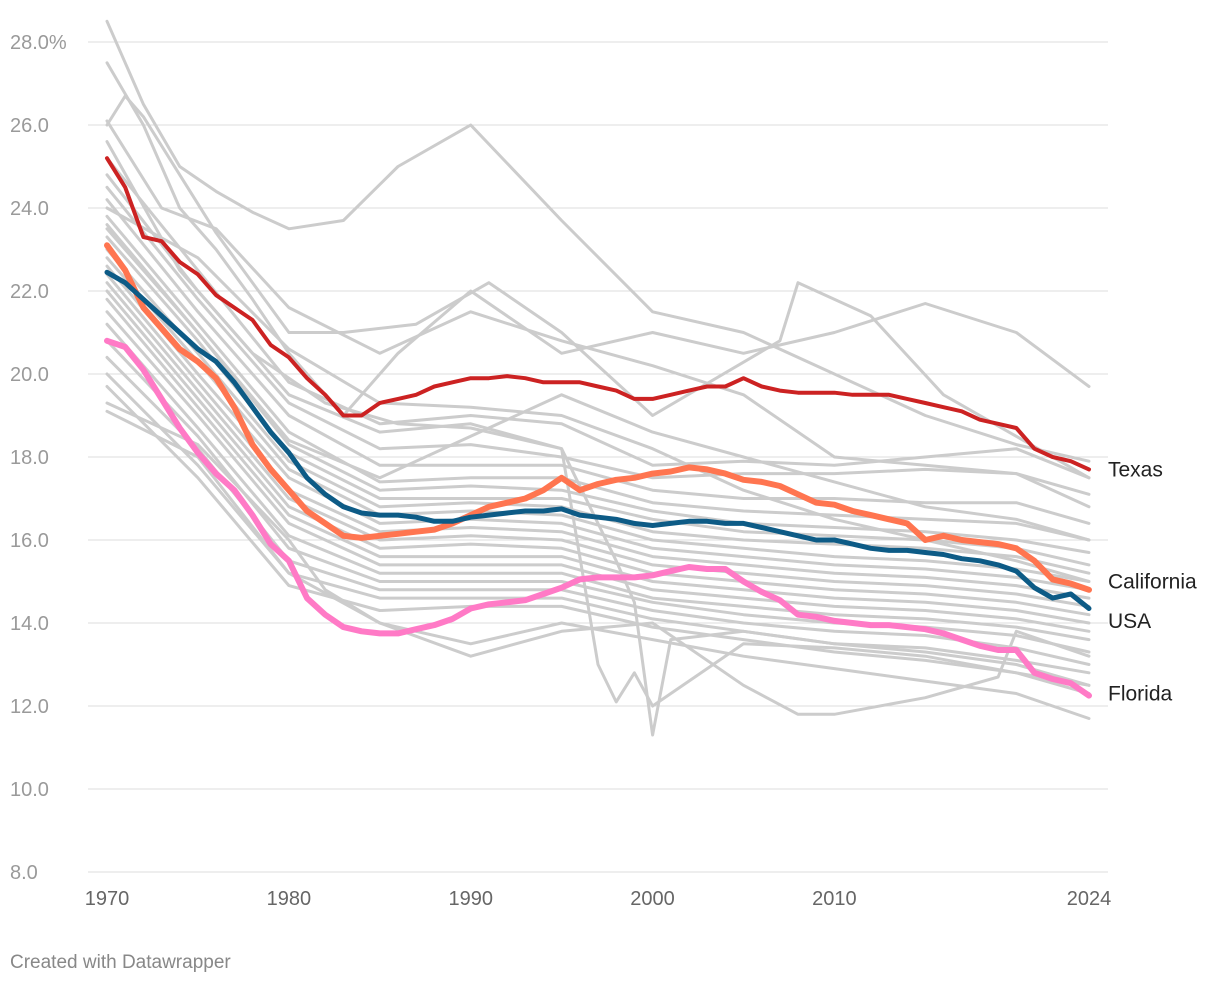 The image size is (1220, 988). Describe the element at coordinates (29, 624) in the screenshot. I see `y-tick-label: 14.0` at that location.